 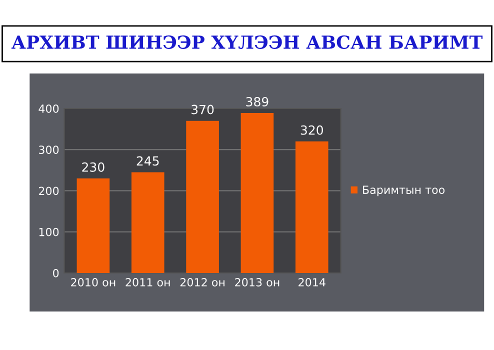 What do you see at coordinates (203, 109) in the screenshot?
I see `data-label: 370` at bounding box center [203, 109].